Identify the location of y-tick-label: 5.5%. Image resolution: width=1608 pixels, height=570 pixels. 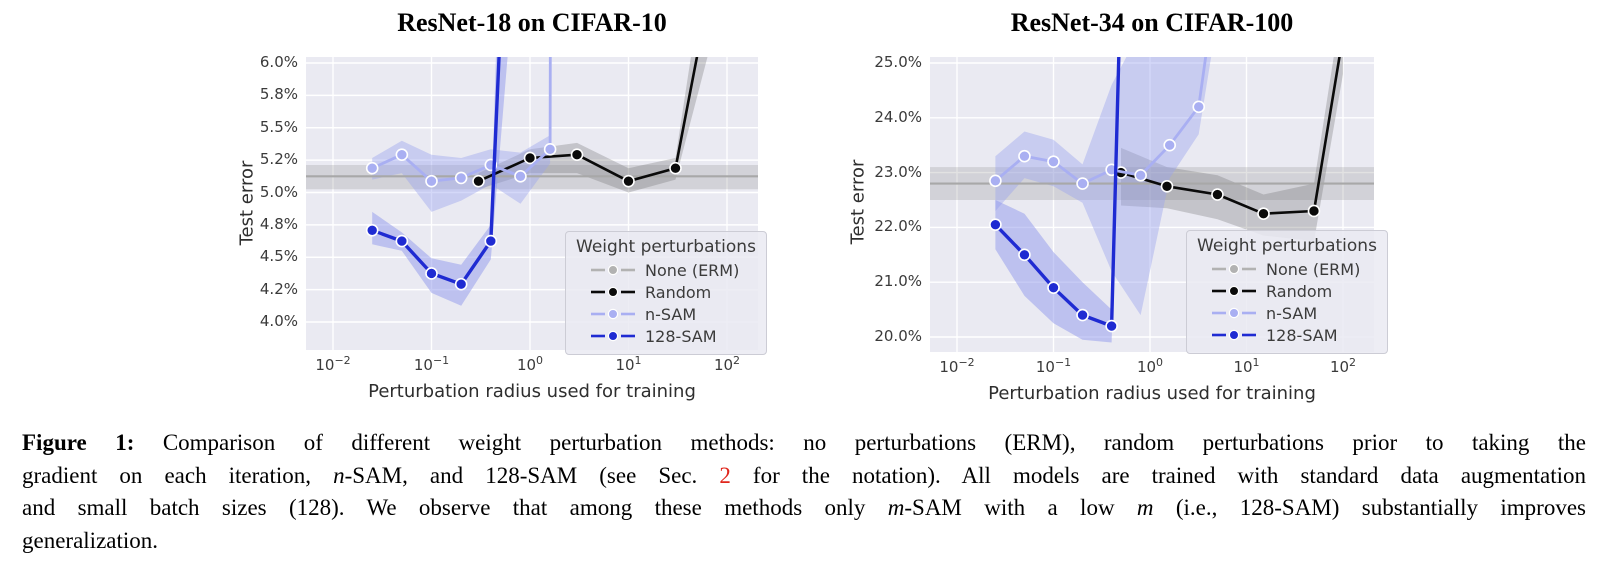
(278, 126).